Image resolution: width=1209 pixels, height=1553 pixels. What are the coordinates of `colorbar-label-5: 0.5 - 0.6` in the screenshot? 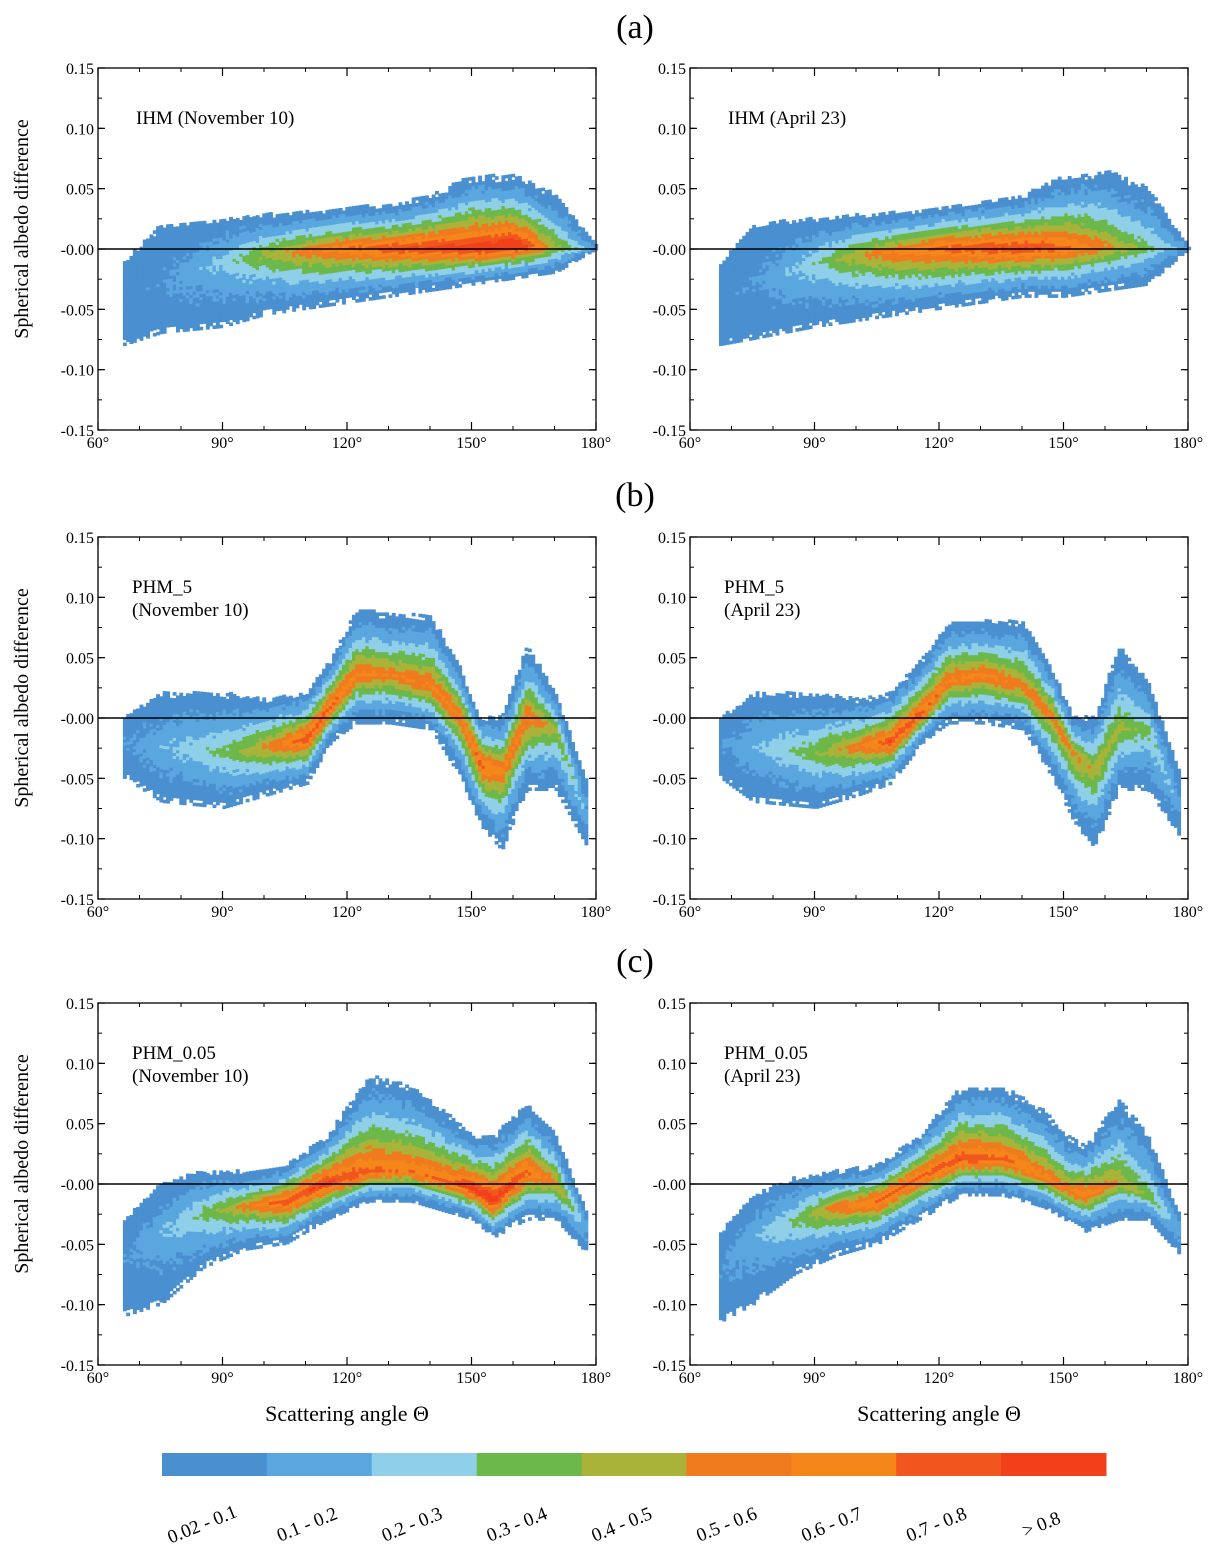 It's located at (727, 1524).